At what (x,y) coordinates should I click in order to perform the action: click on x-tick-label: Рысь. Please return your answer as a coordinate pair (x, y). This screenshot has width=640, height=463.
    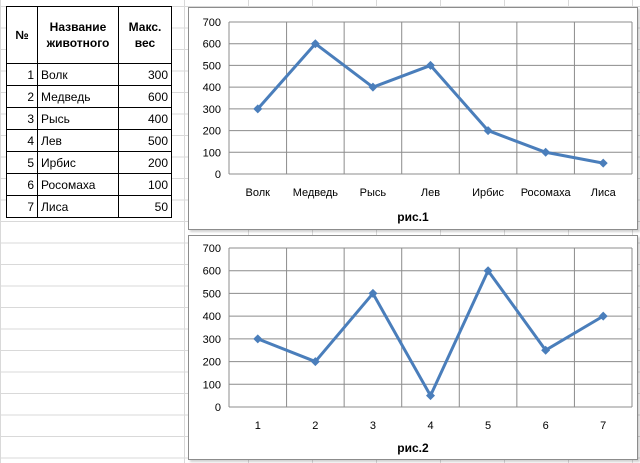
    Looking at the image, I should click on (373, 193).